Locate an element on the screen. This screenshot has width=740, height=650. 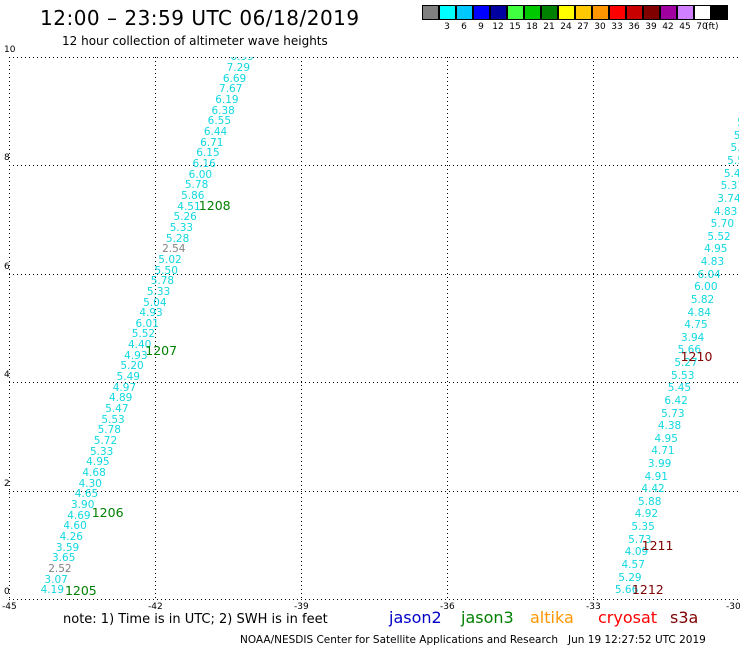
page-title: 12:00 – 23:59 UTC 06/18/2019 is located at coordinates (200, 18).